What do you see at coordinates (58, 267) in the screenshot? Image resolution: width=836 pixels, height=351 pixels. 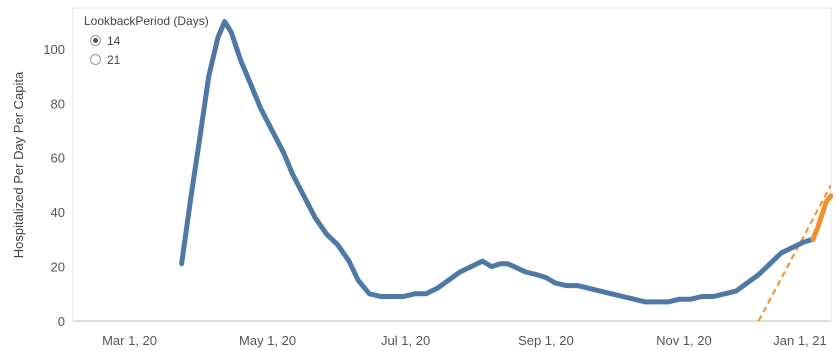 I see `y-tick-label: 20` at bounding box center [58, 267].